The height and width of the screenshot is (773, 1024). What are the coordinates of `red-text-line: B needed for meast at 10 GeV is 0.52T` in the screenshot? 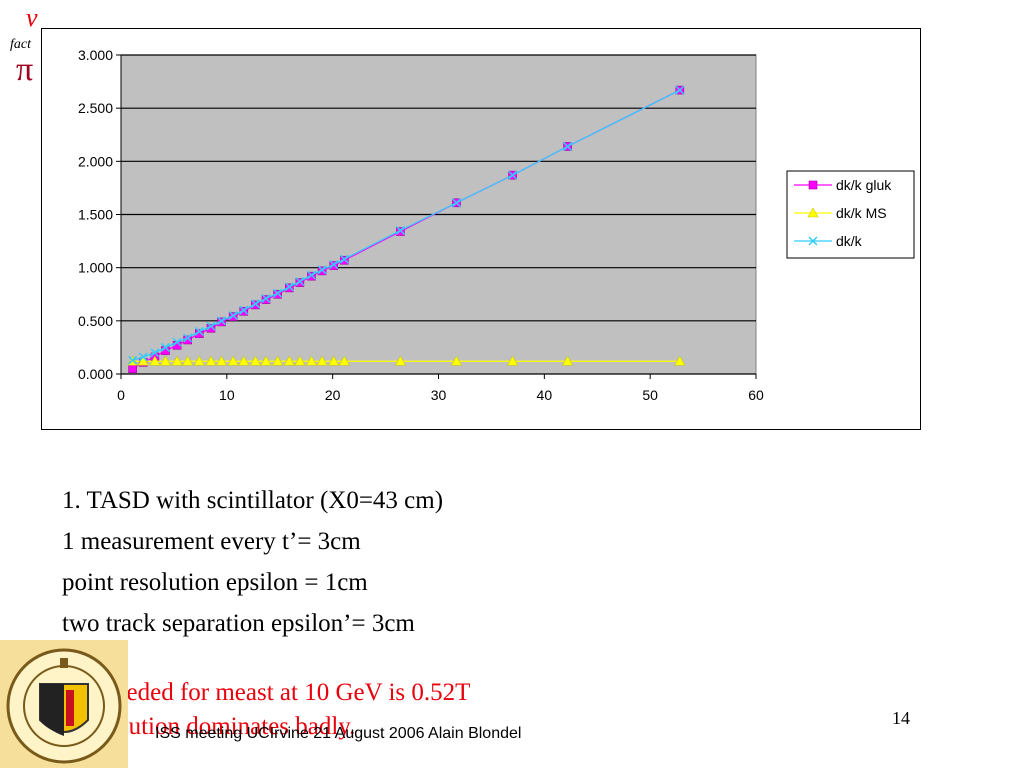 It's located at (275, 692).